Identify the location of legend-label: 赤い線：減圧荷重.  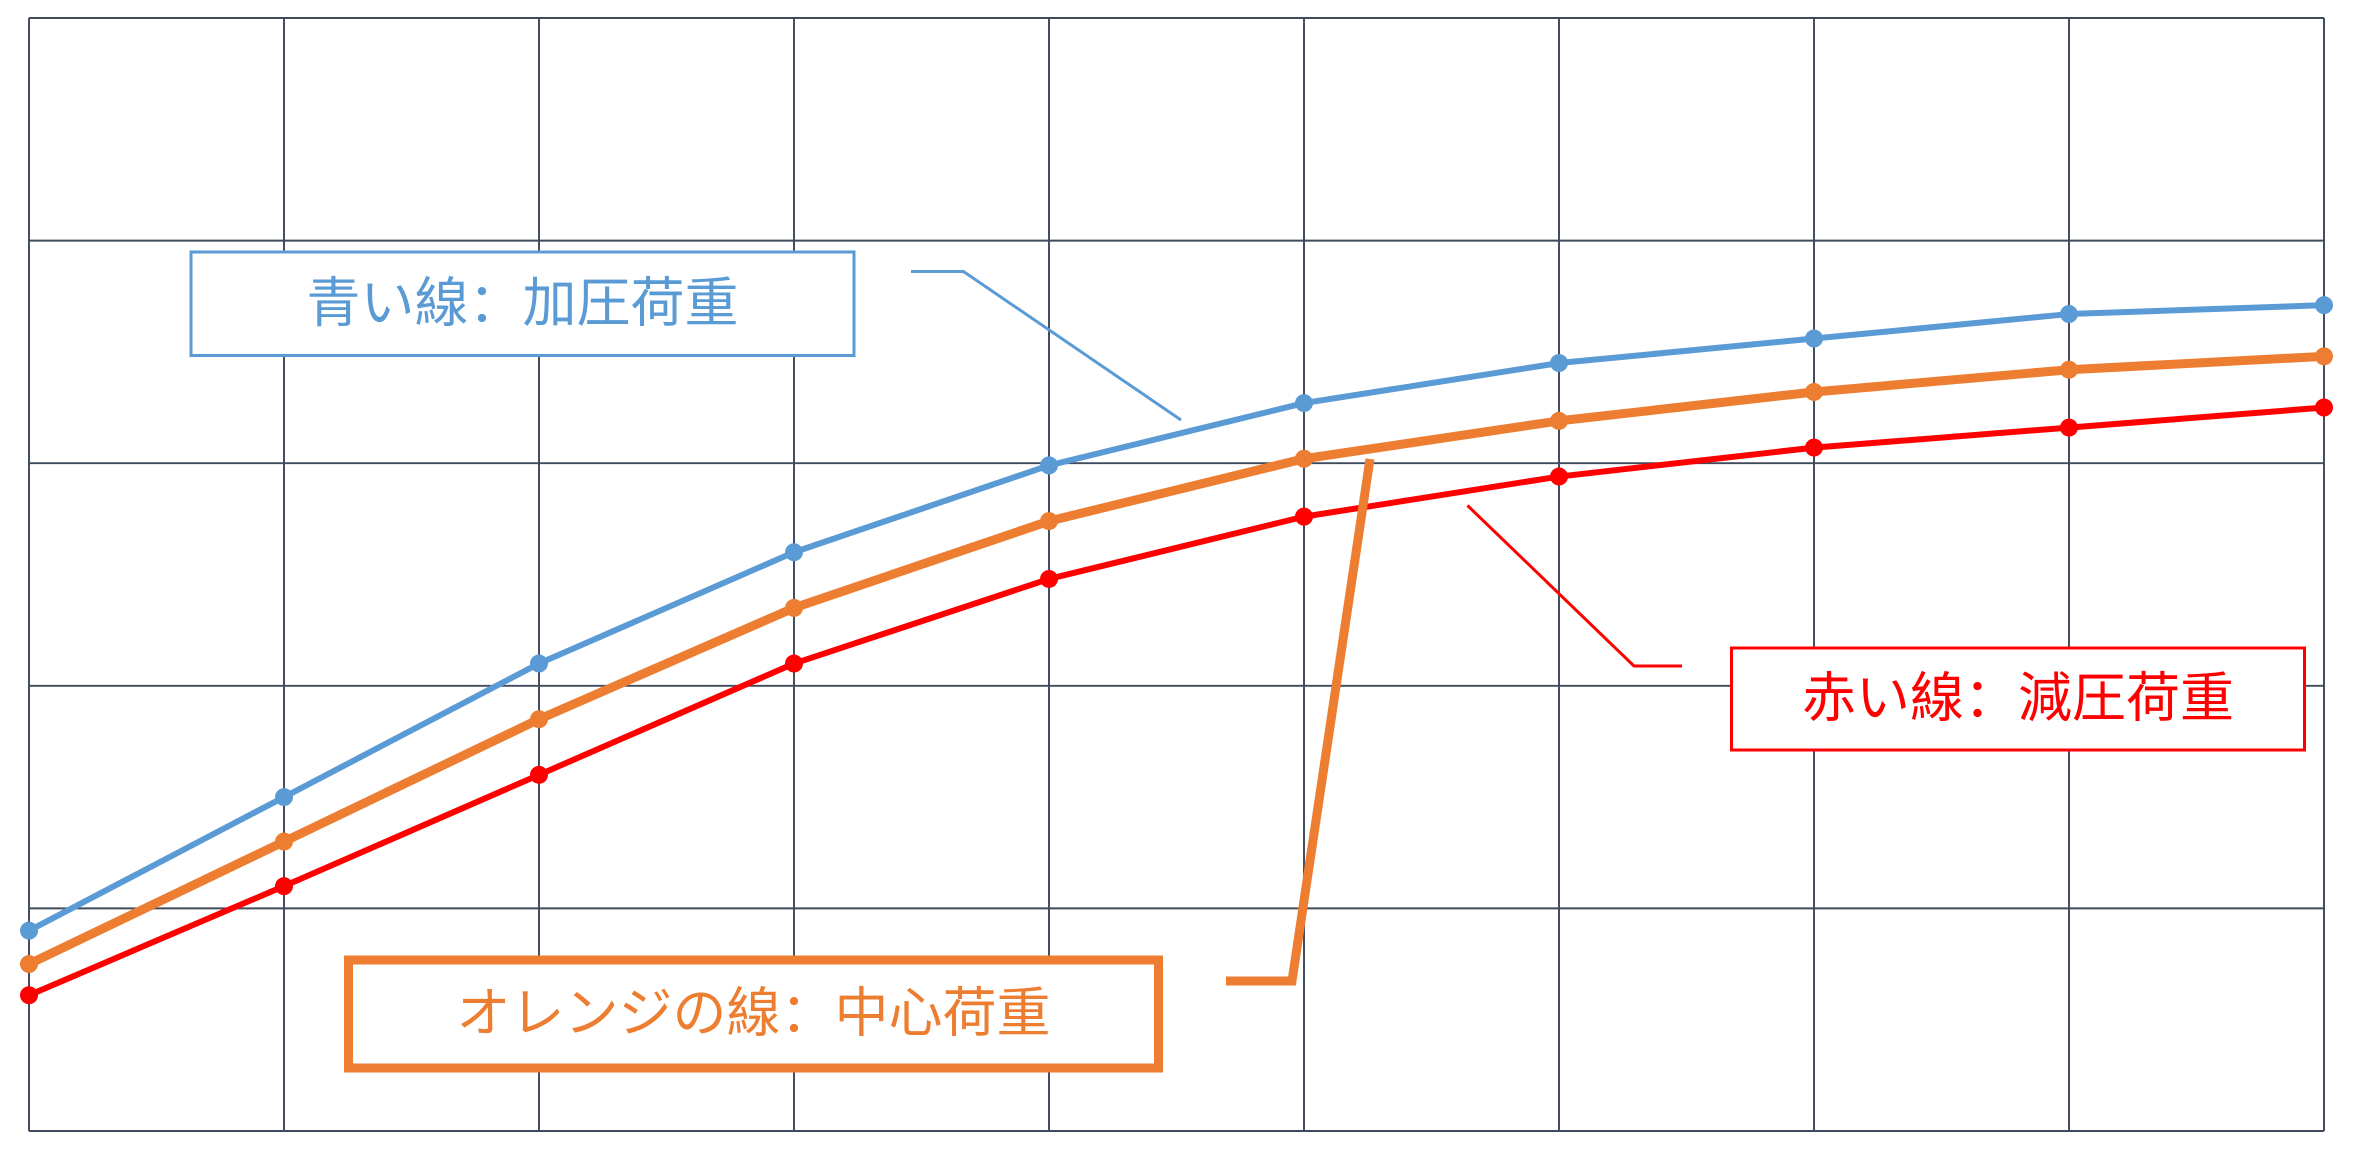
(2018, 698).